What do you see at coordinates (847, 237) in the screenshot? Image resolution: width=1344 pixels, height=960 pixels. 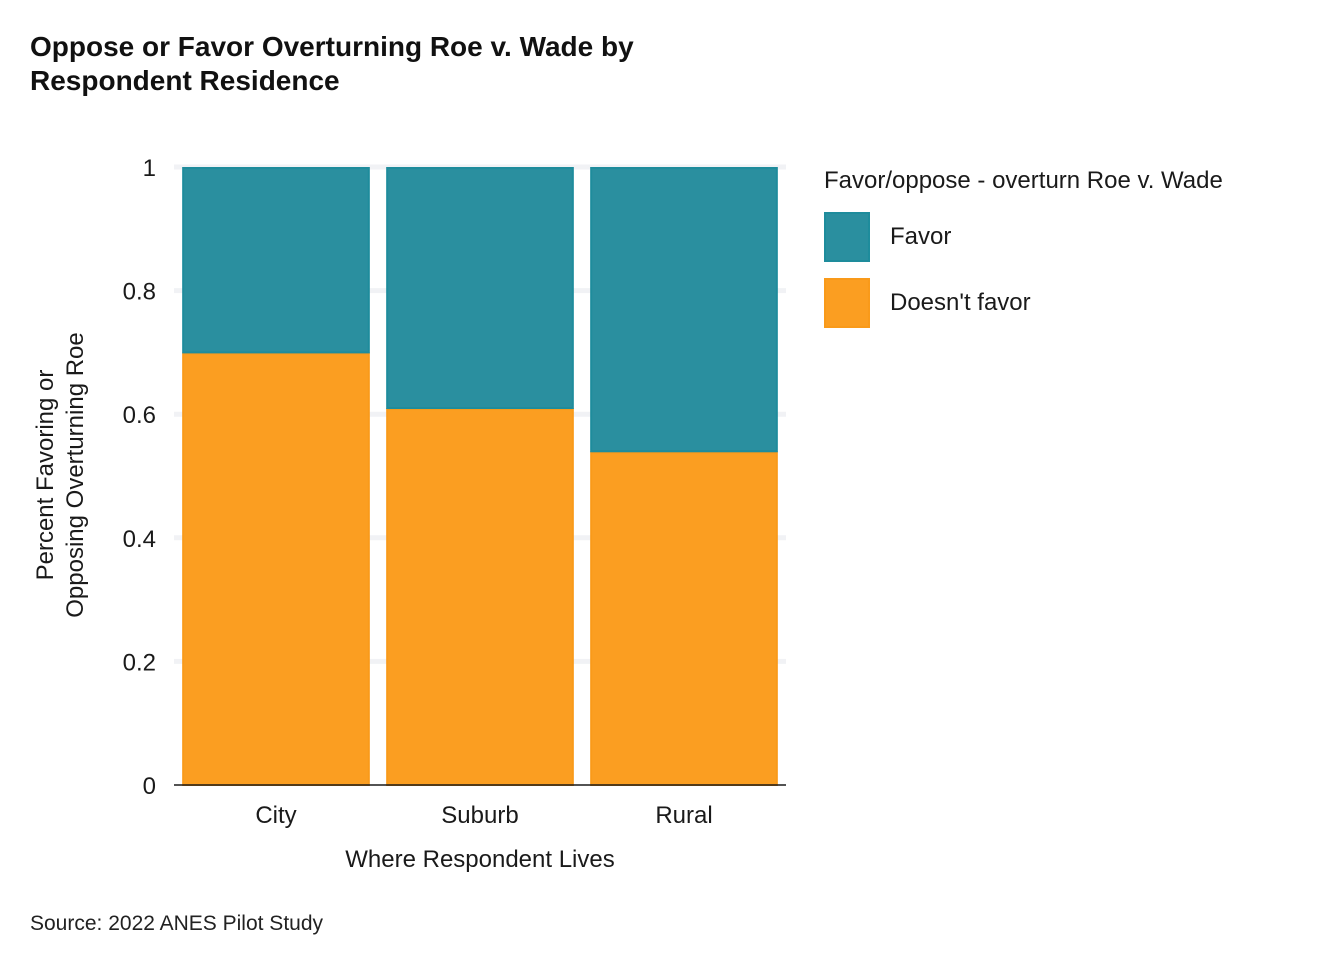 I see `legend-swatch-favor` at bounding box center [847, 237].